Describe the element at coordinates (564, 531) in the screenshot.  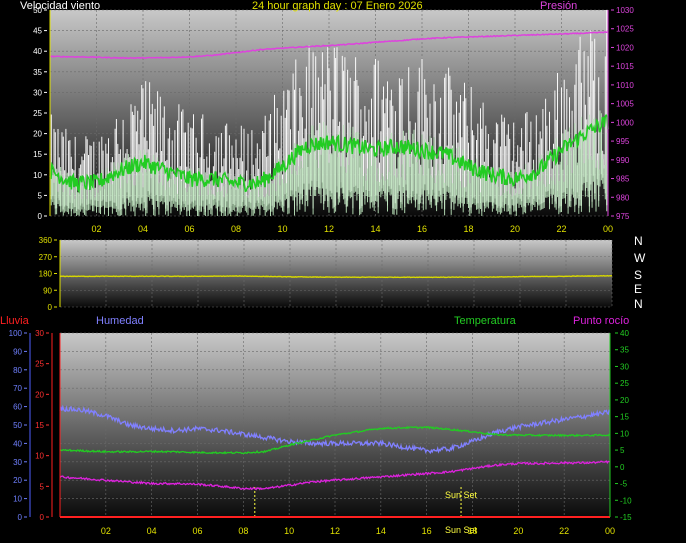
I see `lower-xtick-22: 22` at that location.